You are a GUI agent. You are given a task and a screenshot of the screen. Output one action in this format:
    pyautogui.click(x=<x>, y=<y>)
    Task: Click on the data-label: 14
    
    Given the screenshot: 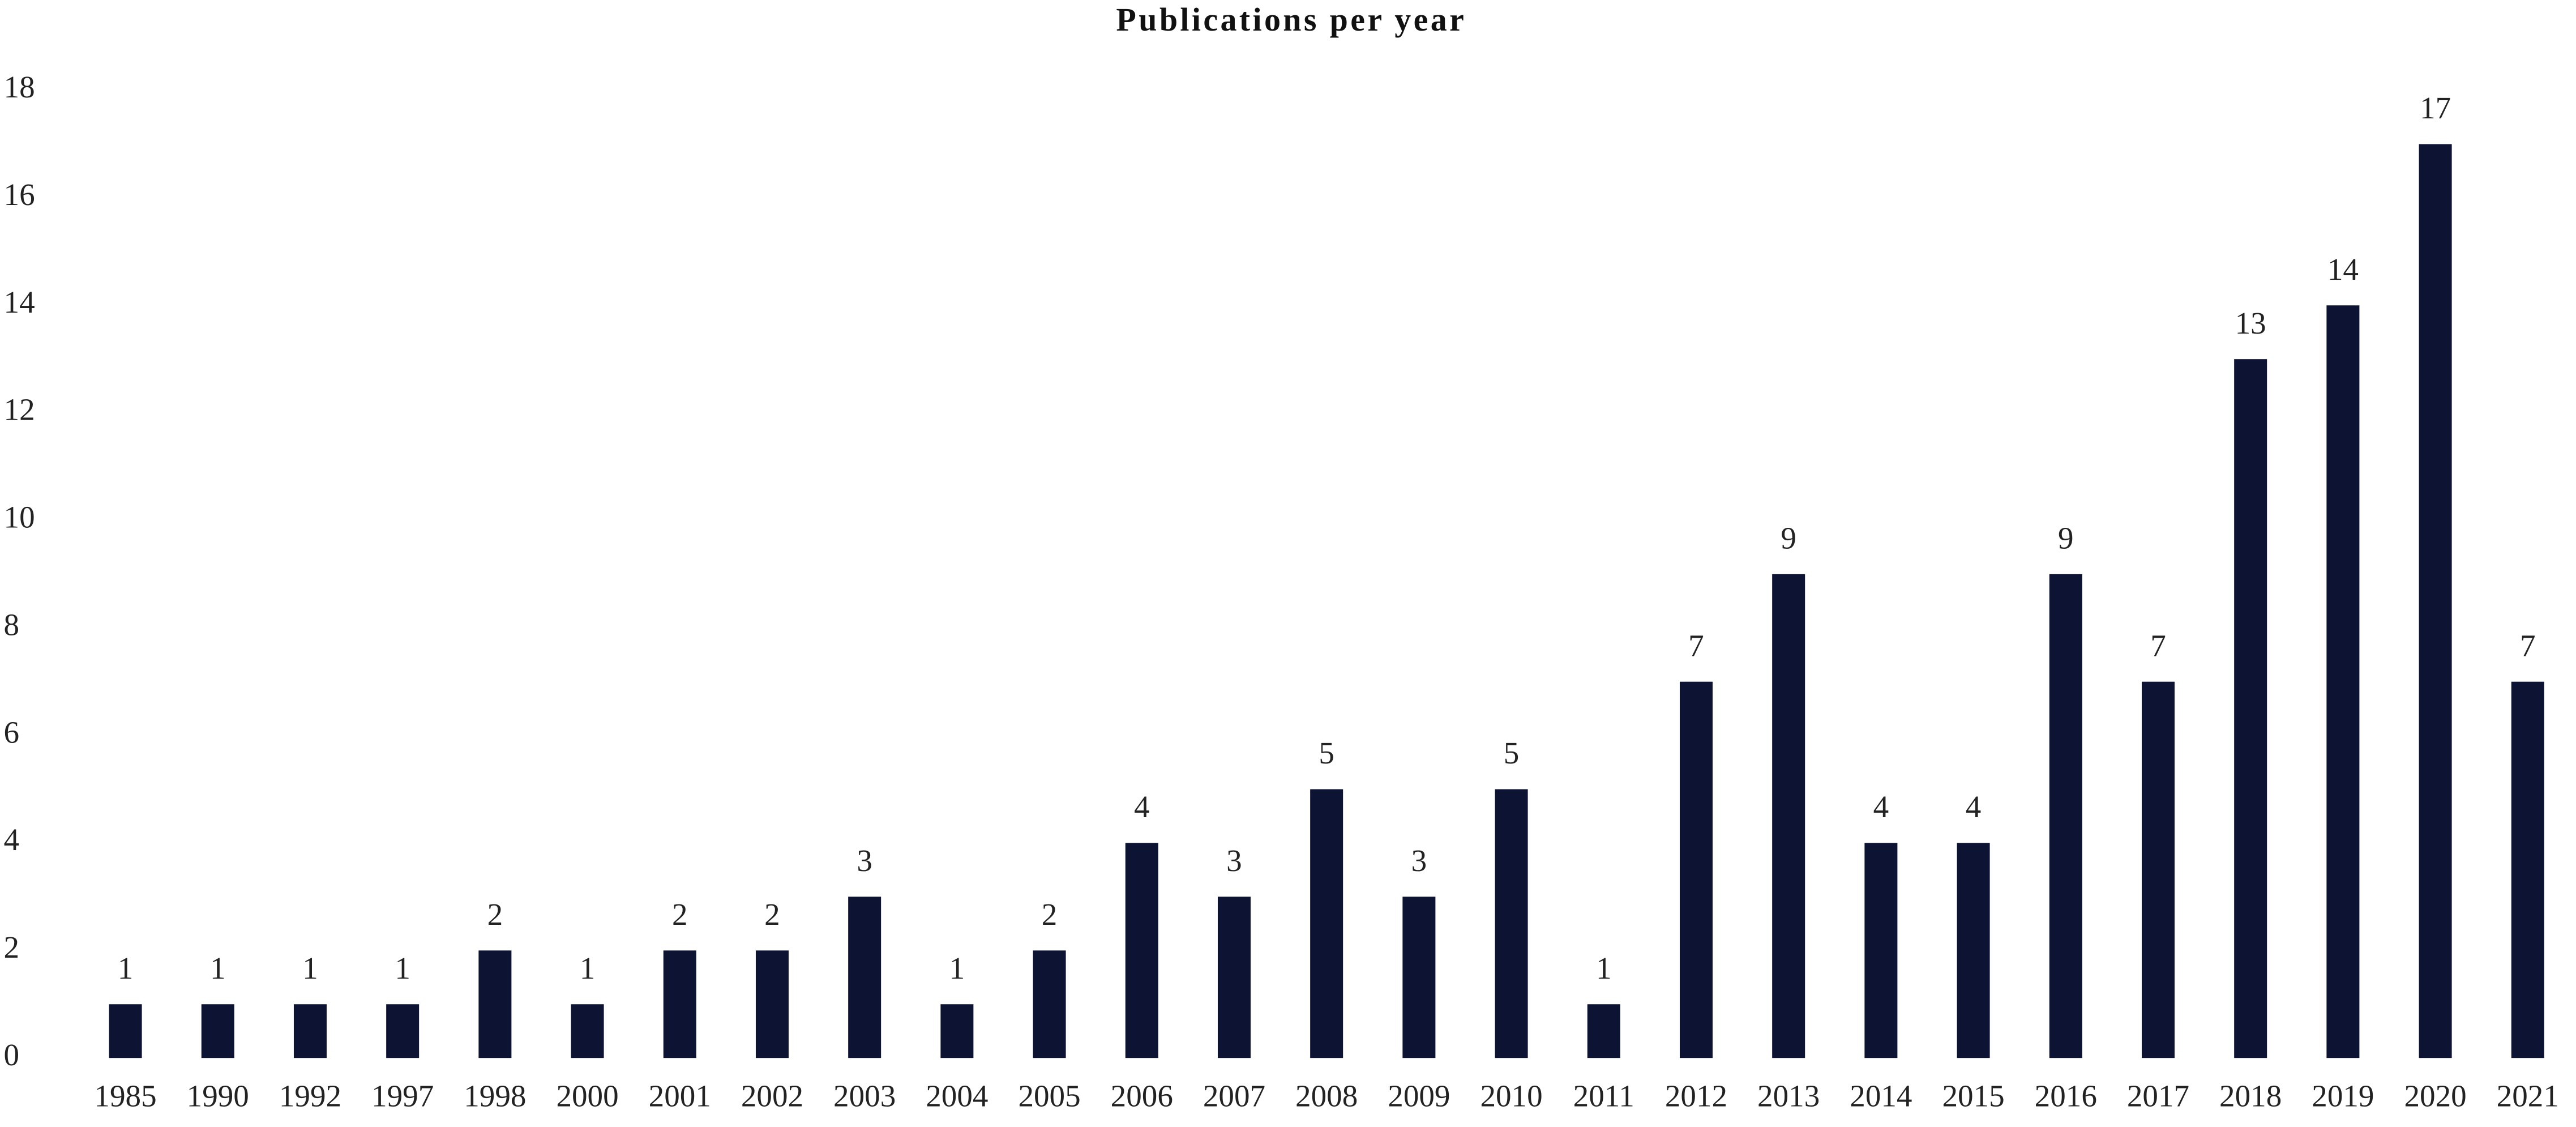 What is the action you would take?
    pyautogui.click(x=2343, y=269)
    